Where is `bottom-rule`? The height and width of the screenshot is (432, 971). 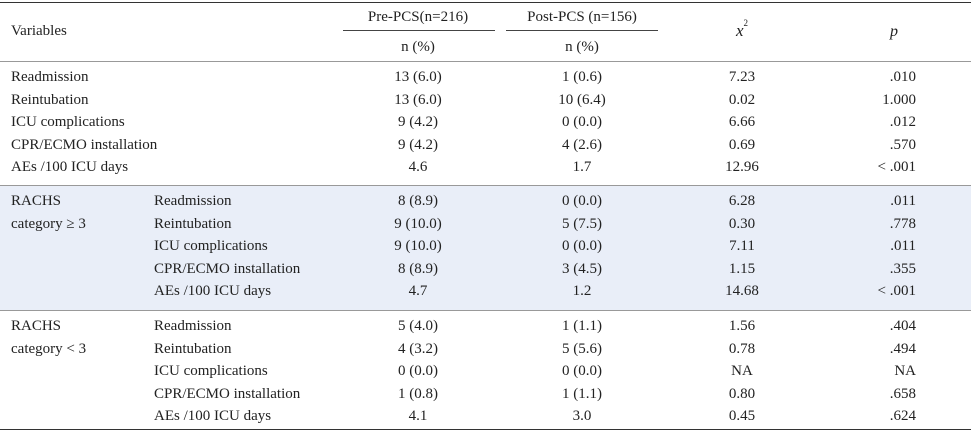
bottom-rule is located at coordinates (485, 429).